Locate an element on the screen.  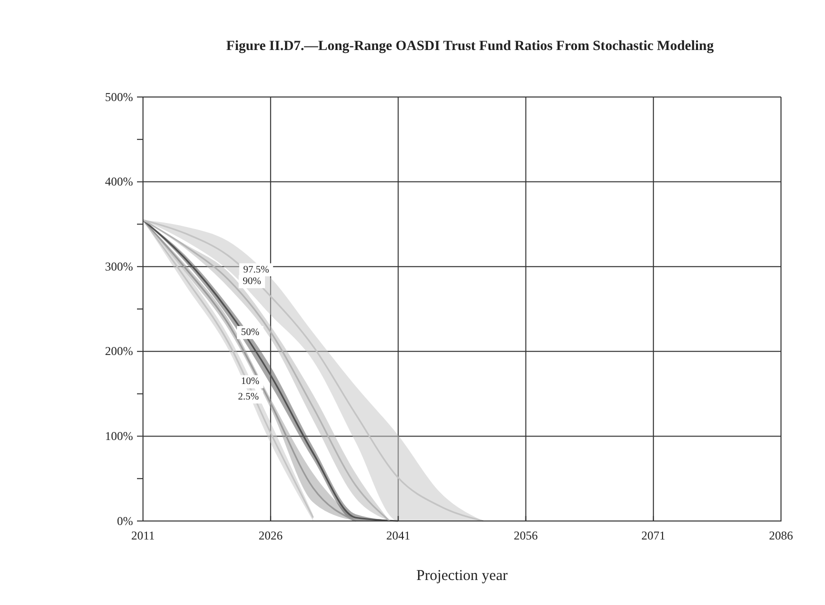
y-tick-label: 0% is located at coordinates (125, 521).